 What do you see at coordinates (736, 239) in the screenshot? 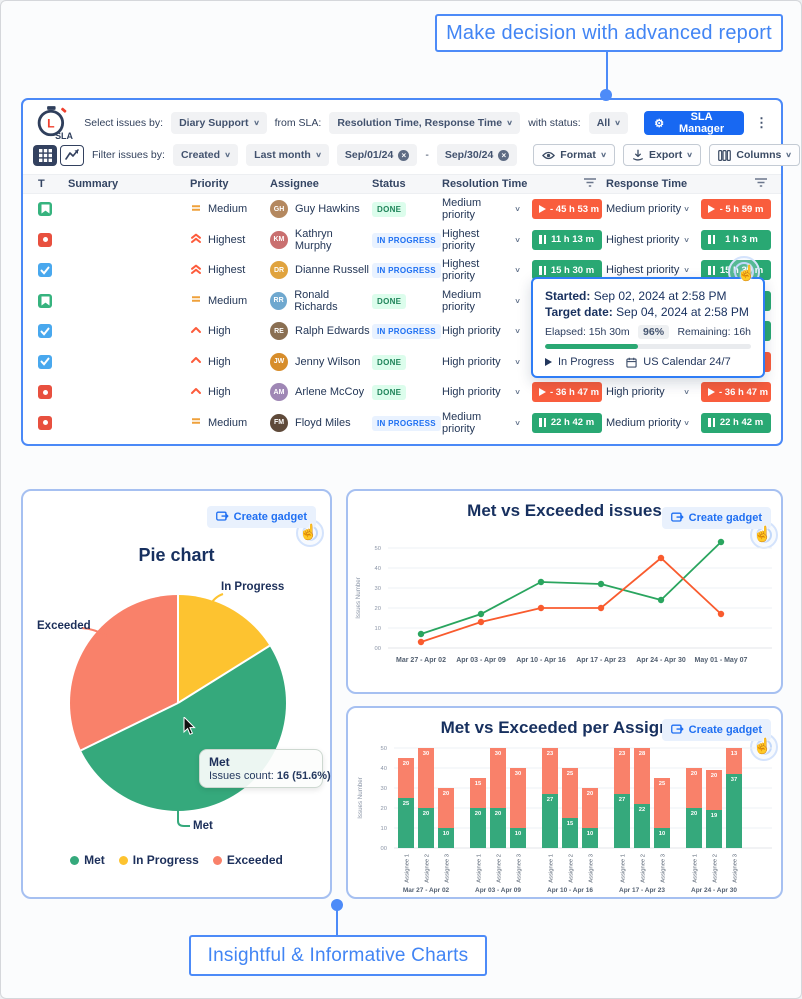
I see `response-time-badge: 1 h 3 m` at bounding box center [736, 239].